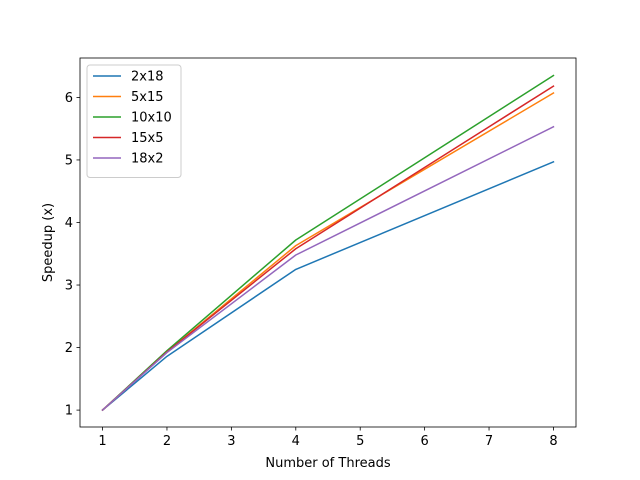  Describe the element at coordinates (69, 411) in the screenshot. I see `y-tick-label: 1` at that location.